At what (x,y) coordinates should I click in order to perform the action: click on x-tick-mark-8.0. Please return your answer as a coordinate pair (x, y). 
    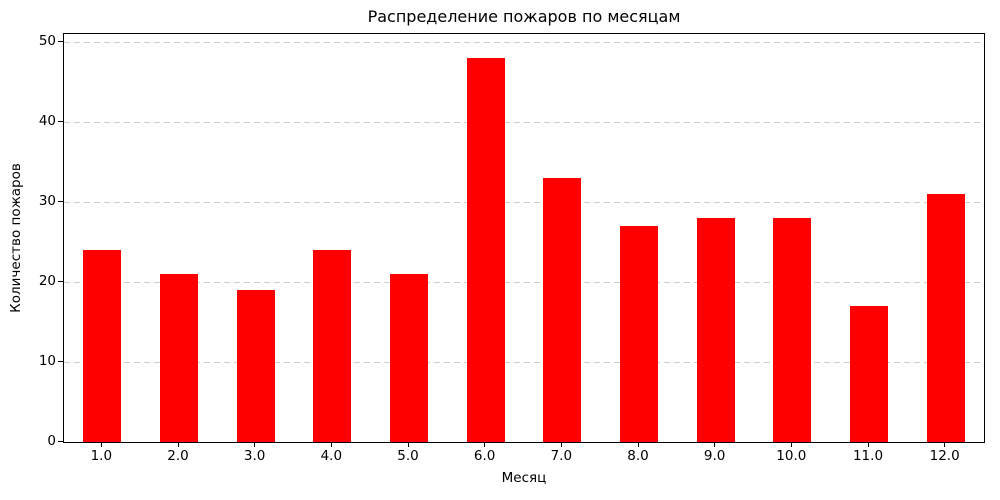
    Looking at the image, I should click on (638, 444).